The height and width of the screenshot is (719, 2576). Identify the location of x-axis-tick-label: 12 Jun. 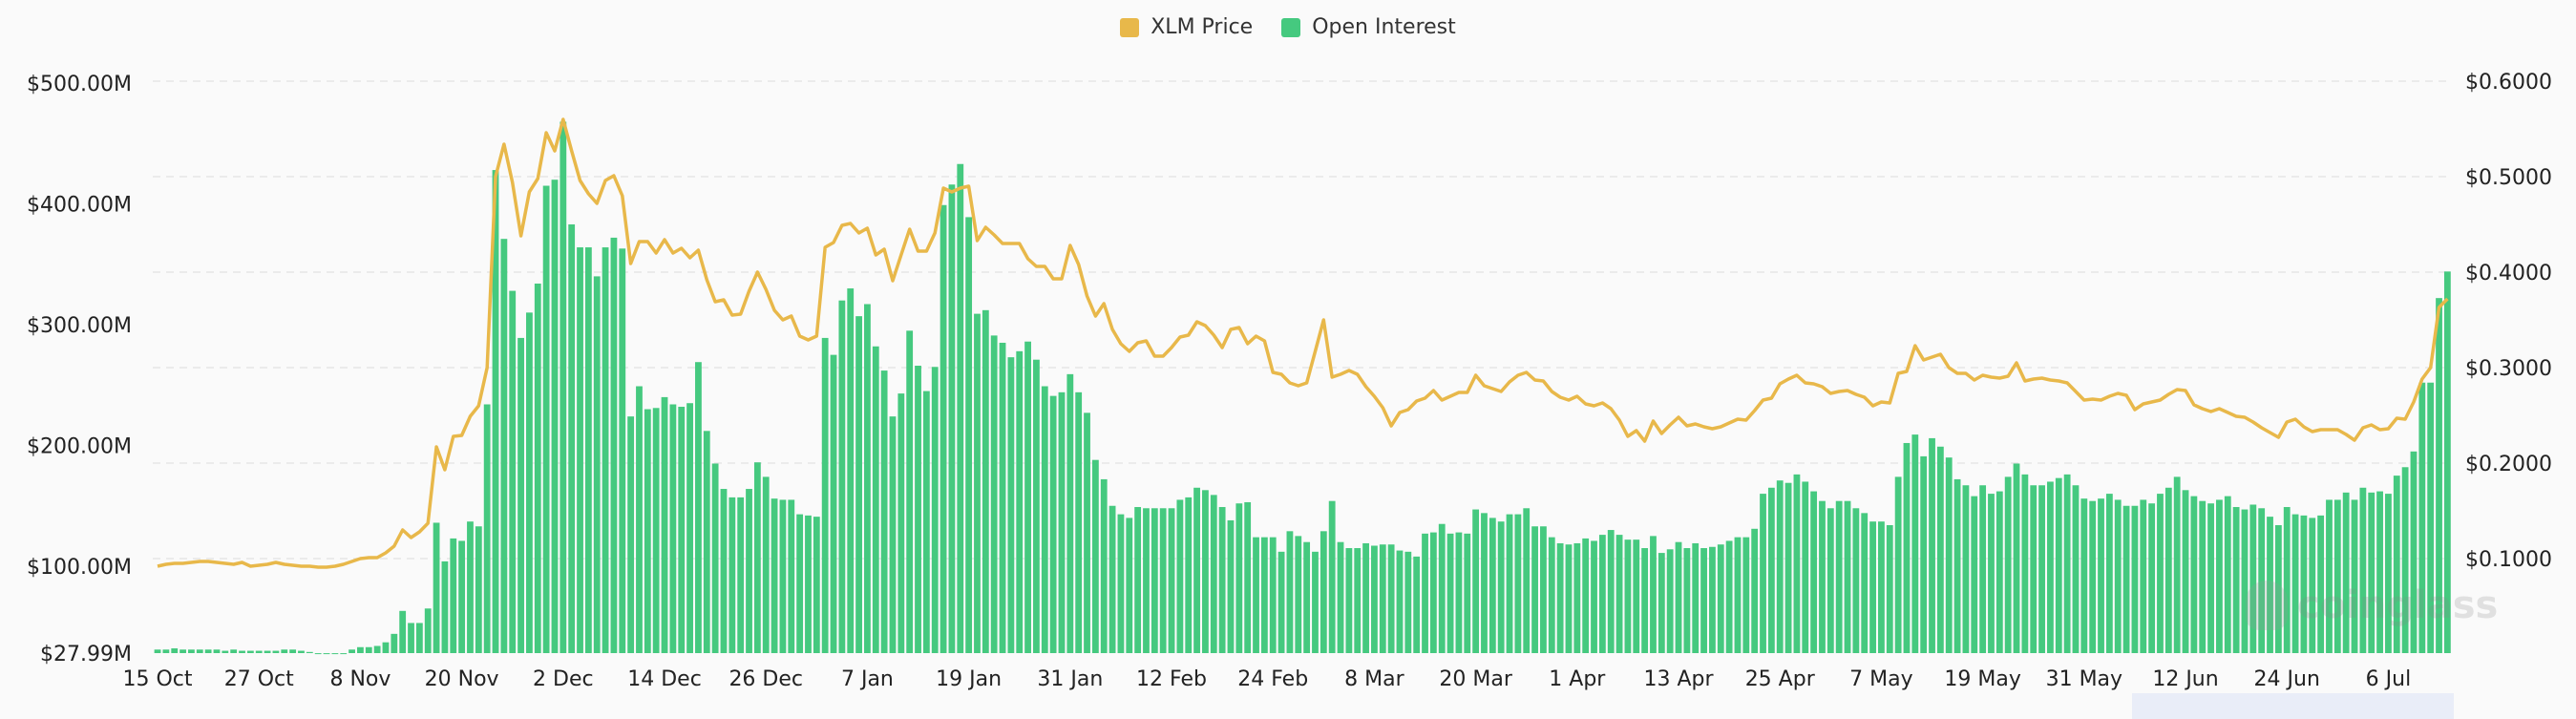
(2185, 679).